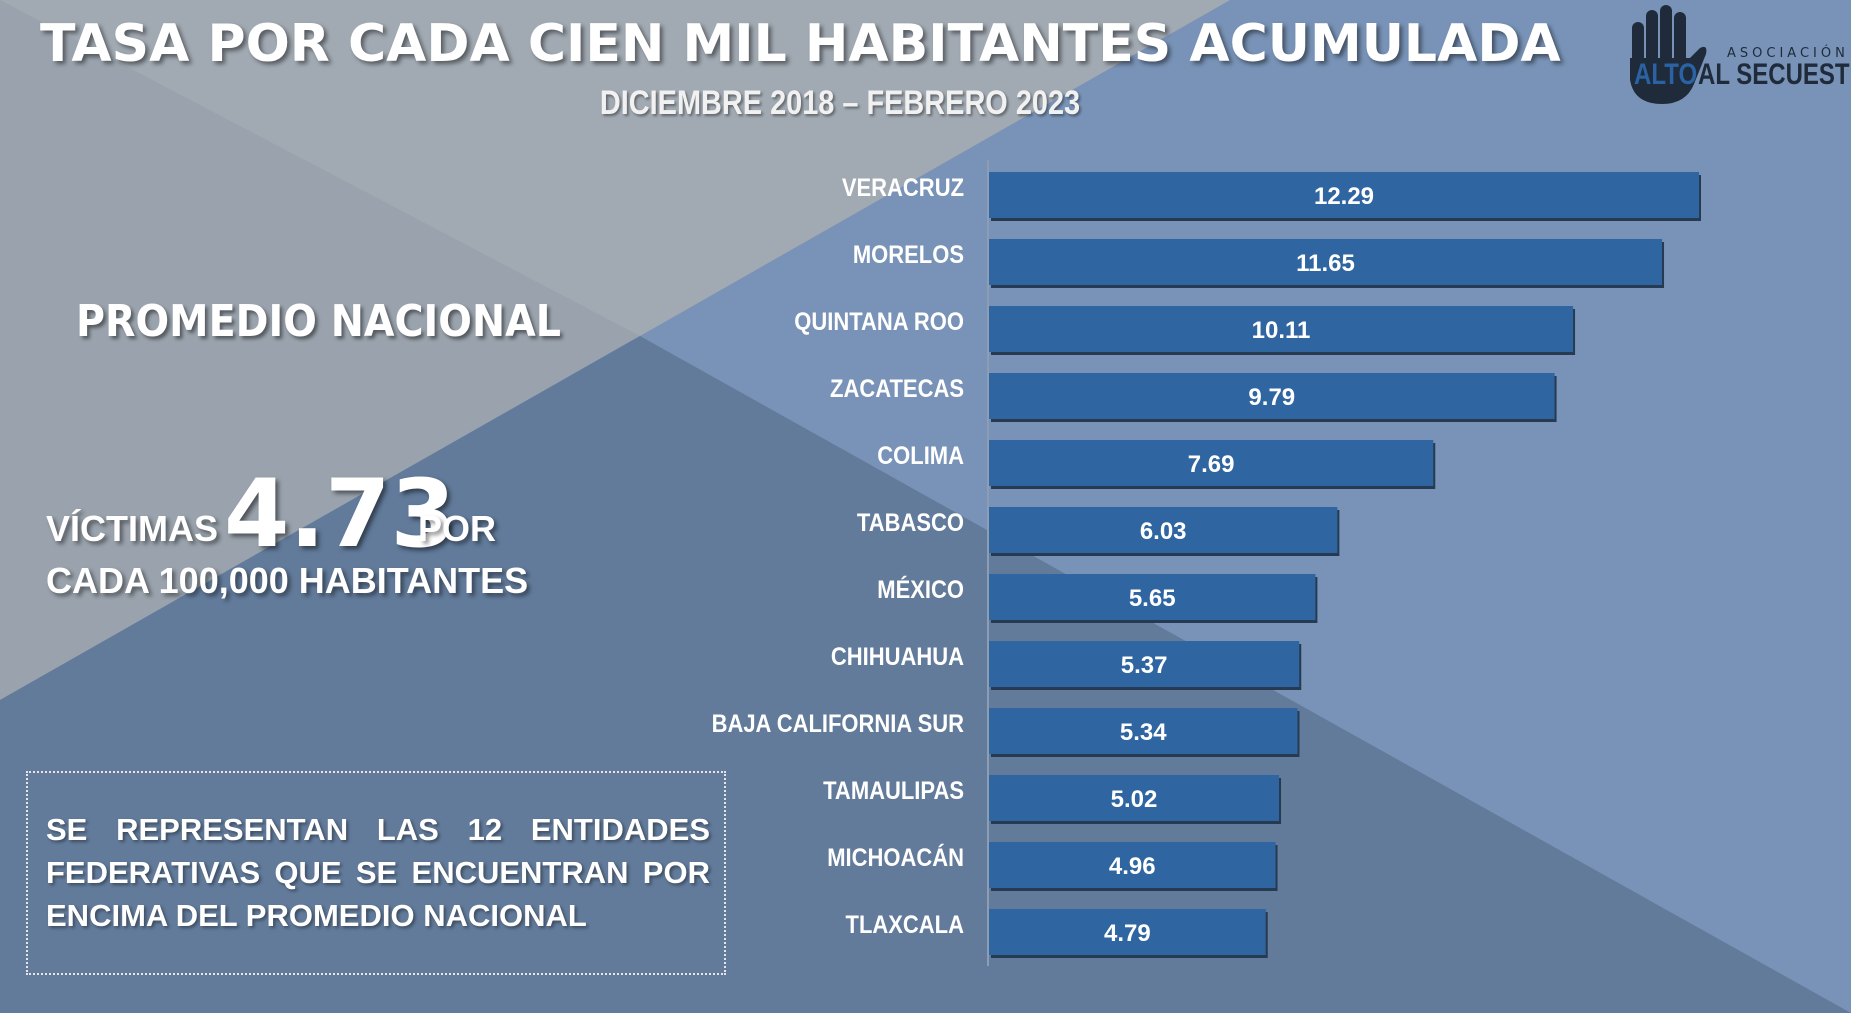 The width and height of the screenshot is (1851, 1013). I want to click on category-label: BAJA CALIFORNIA SUR, so click(838, 724).